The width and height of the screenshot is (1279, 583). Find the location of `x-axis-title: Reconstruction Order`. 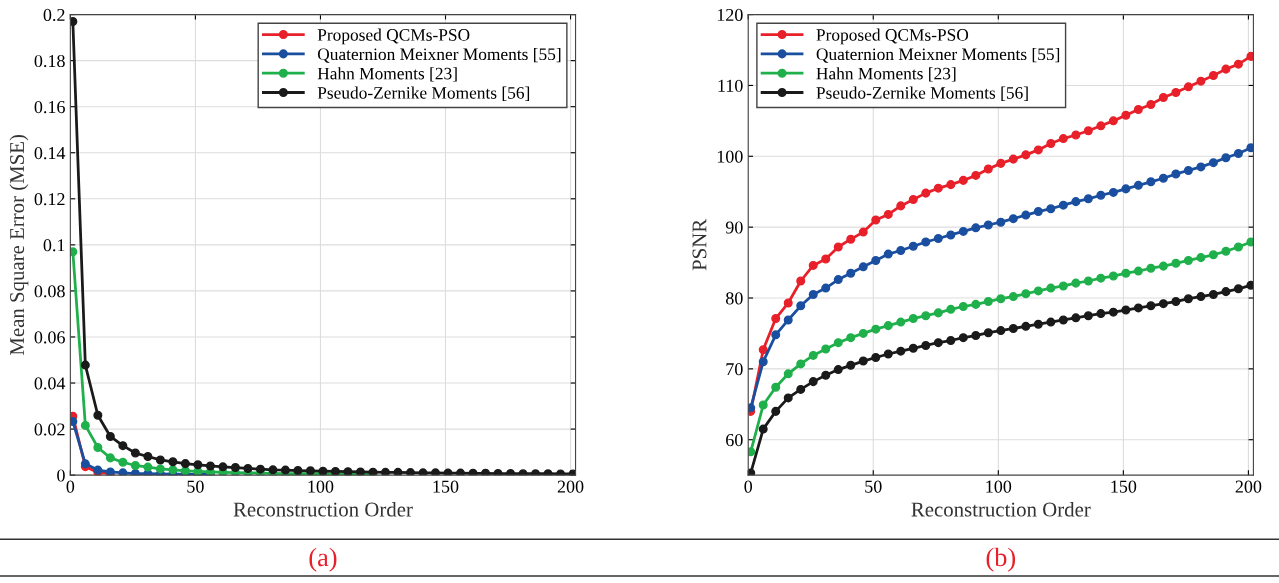

x-axis-title: Reconstruction Order is located at coordinates (1001, 509).